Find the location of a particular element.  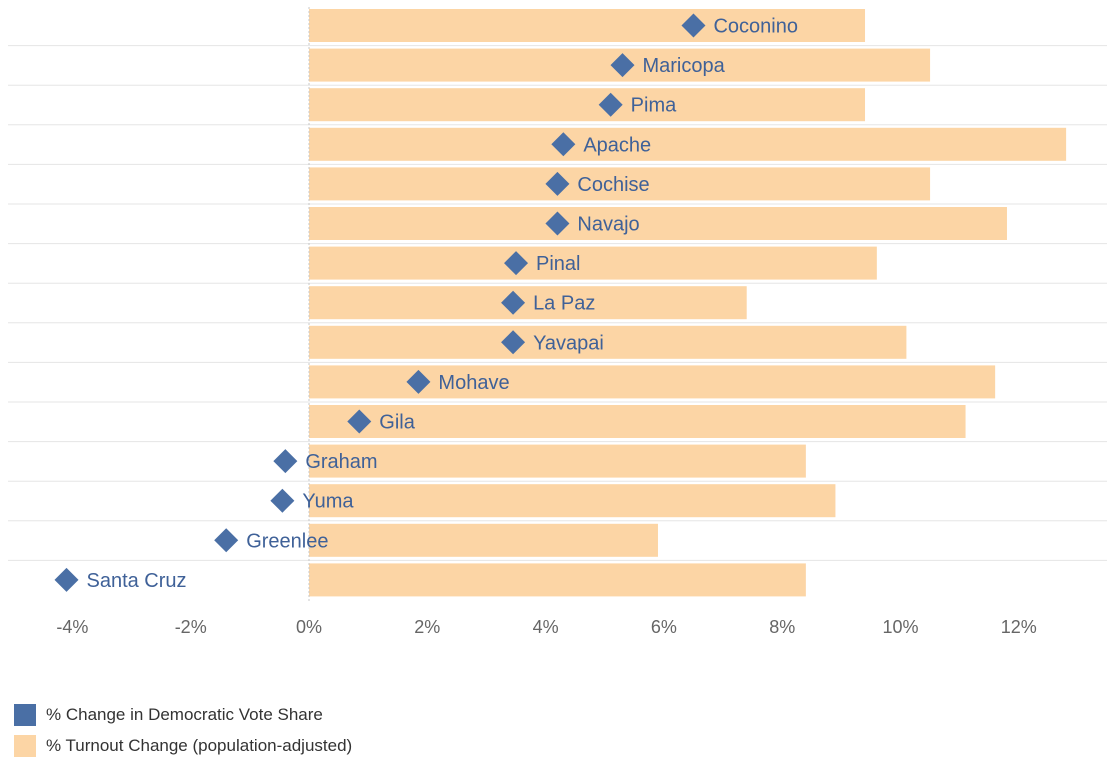

dem-share-marker-maricopa is located at coordinates (622, 65).